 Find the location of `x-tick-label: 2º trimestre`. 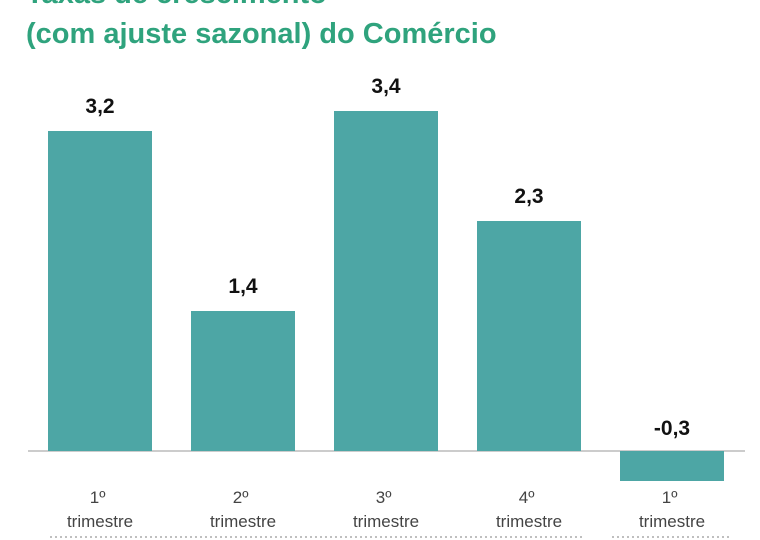

x-tick-label: 2º trimestre is located at coordinates (243, 509).